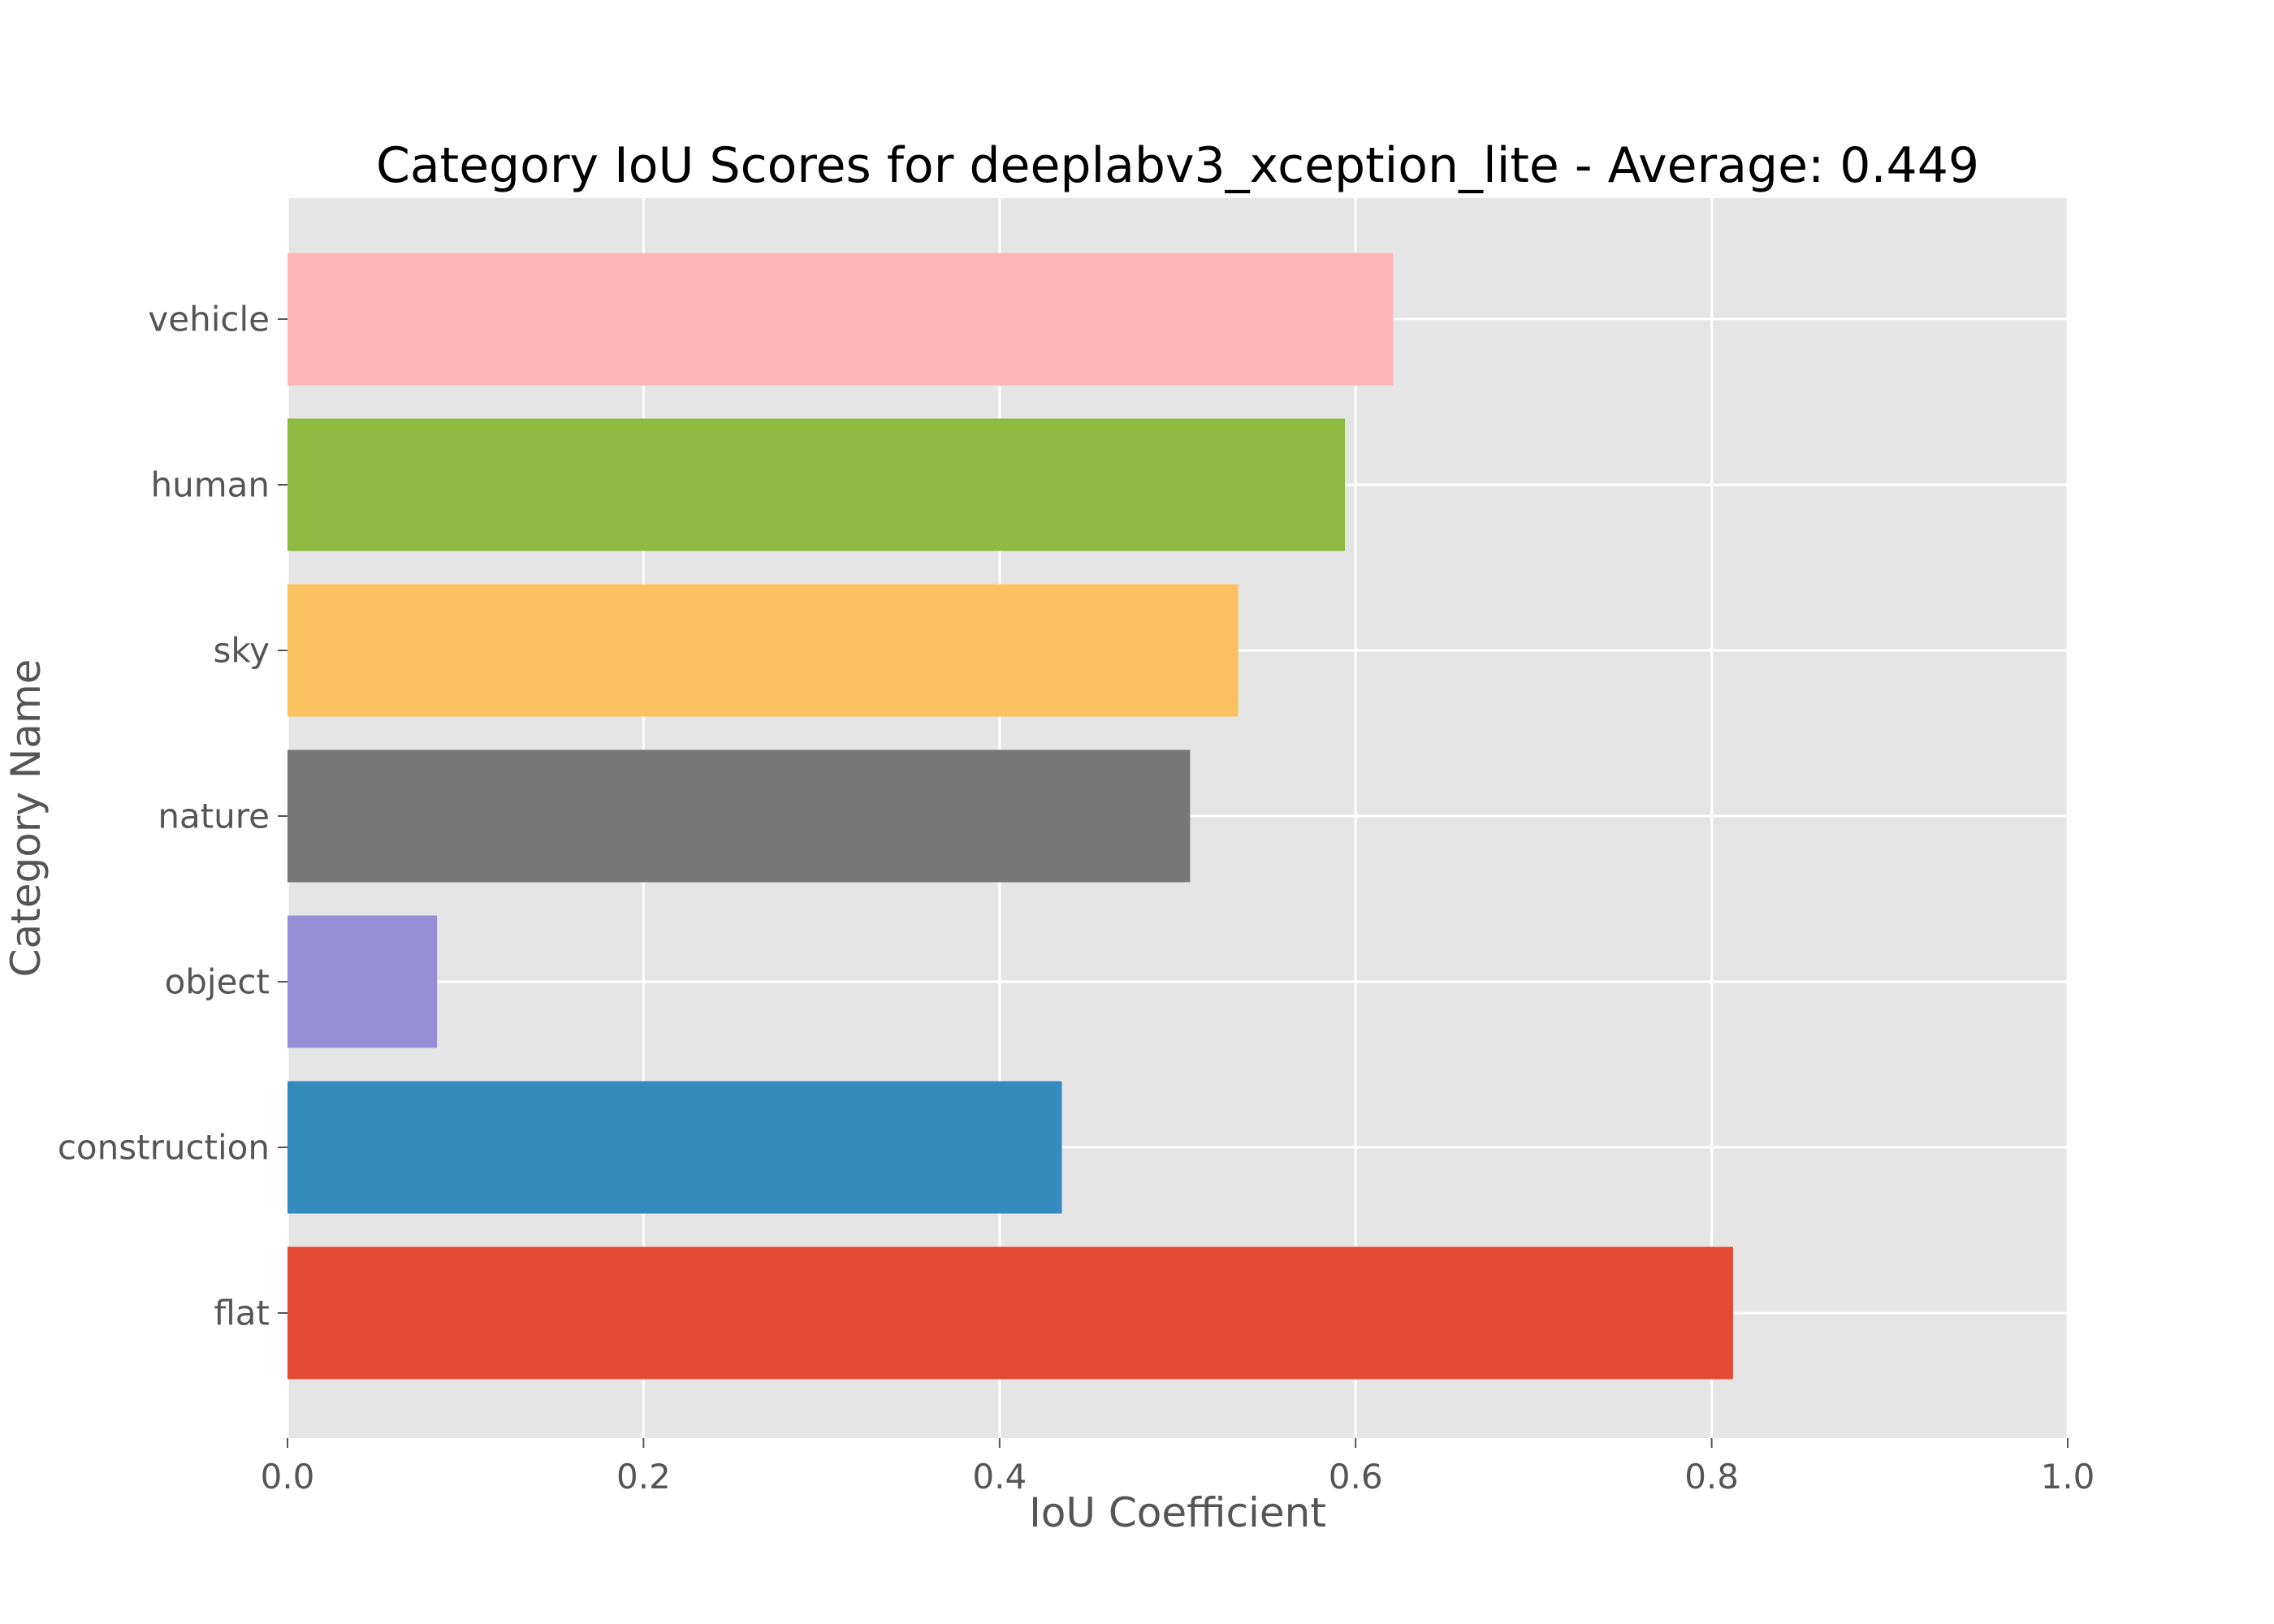 The image size is (2274, 1624). Describe the element at coordinates (816, 485) in the screenshot. I see `bar-human` at that location.